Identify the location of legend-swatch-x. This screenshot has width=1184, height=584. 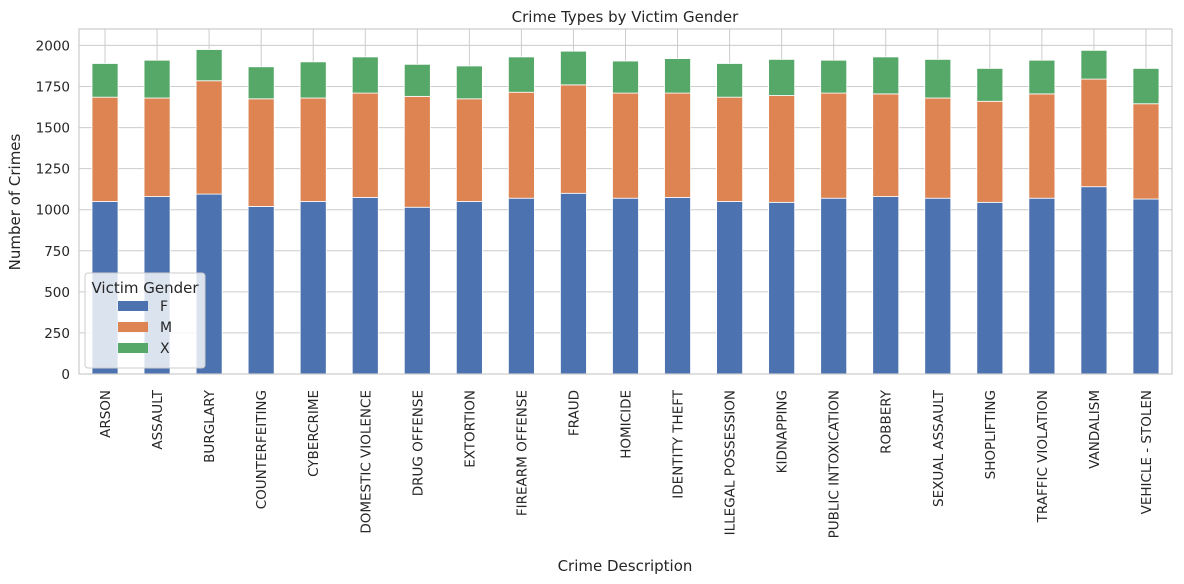
(133, 348).